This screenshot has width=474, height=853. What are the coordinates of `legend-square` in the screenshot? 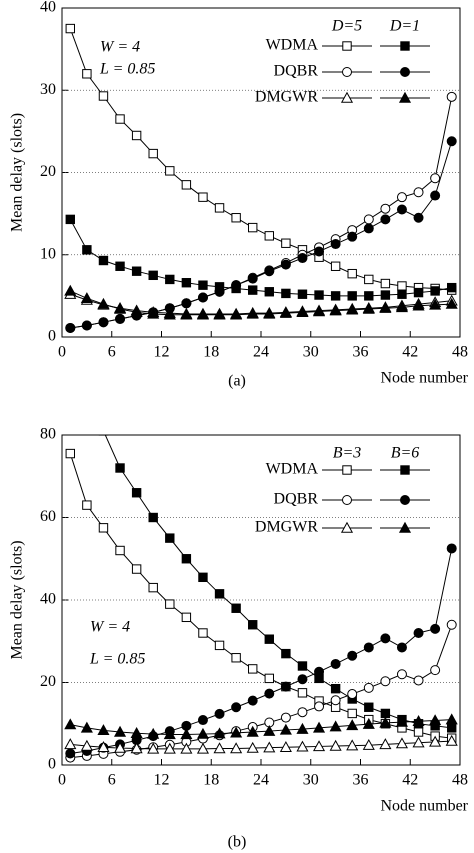 It's located at (405, 470).